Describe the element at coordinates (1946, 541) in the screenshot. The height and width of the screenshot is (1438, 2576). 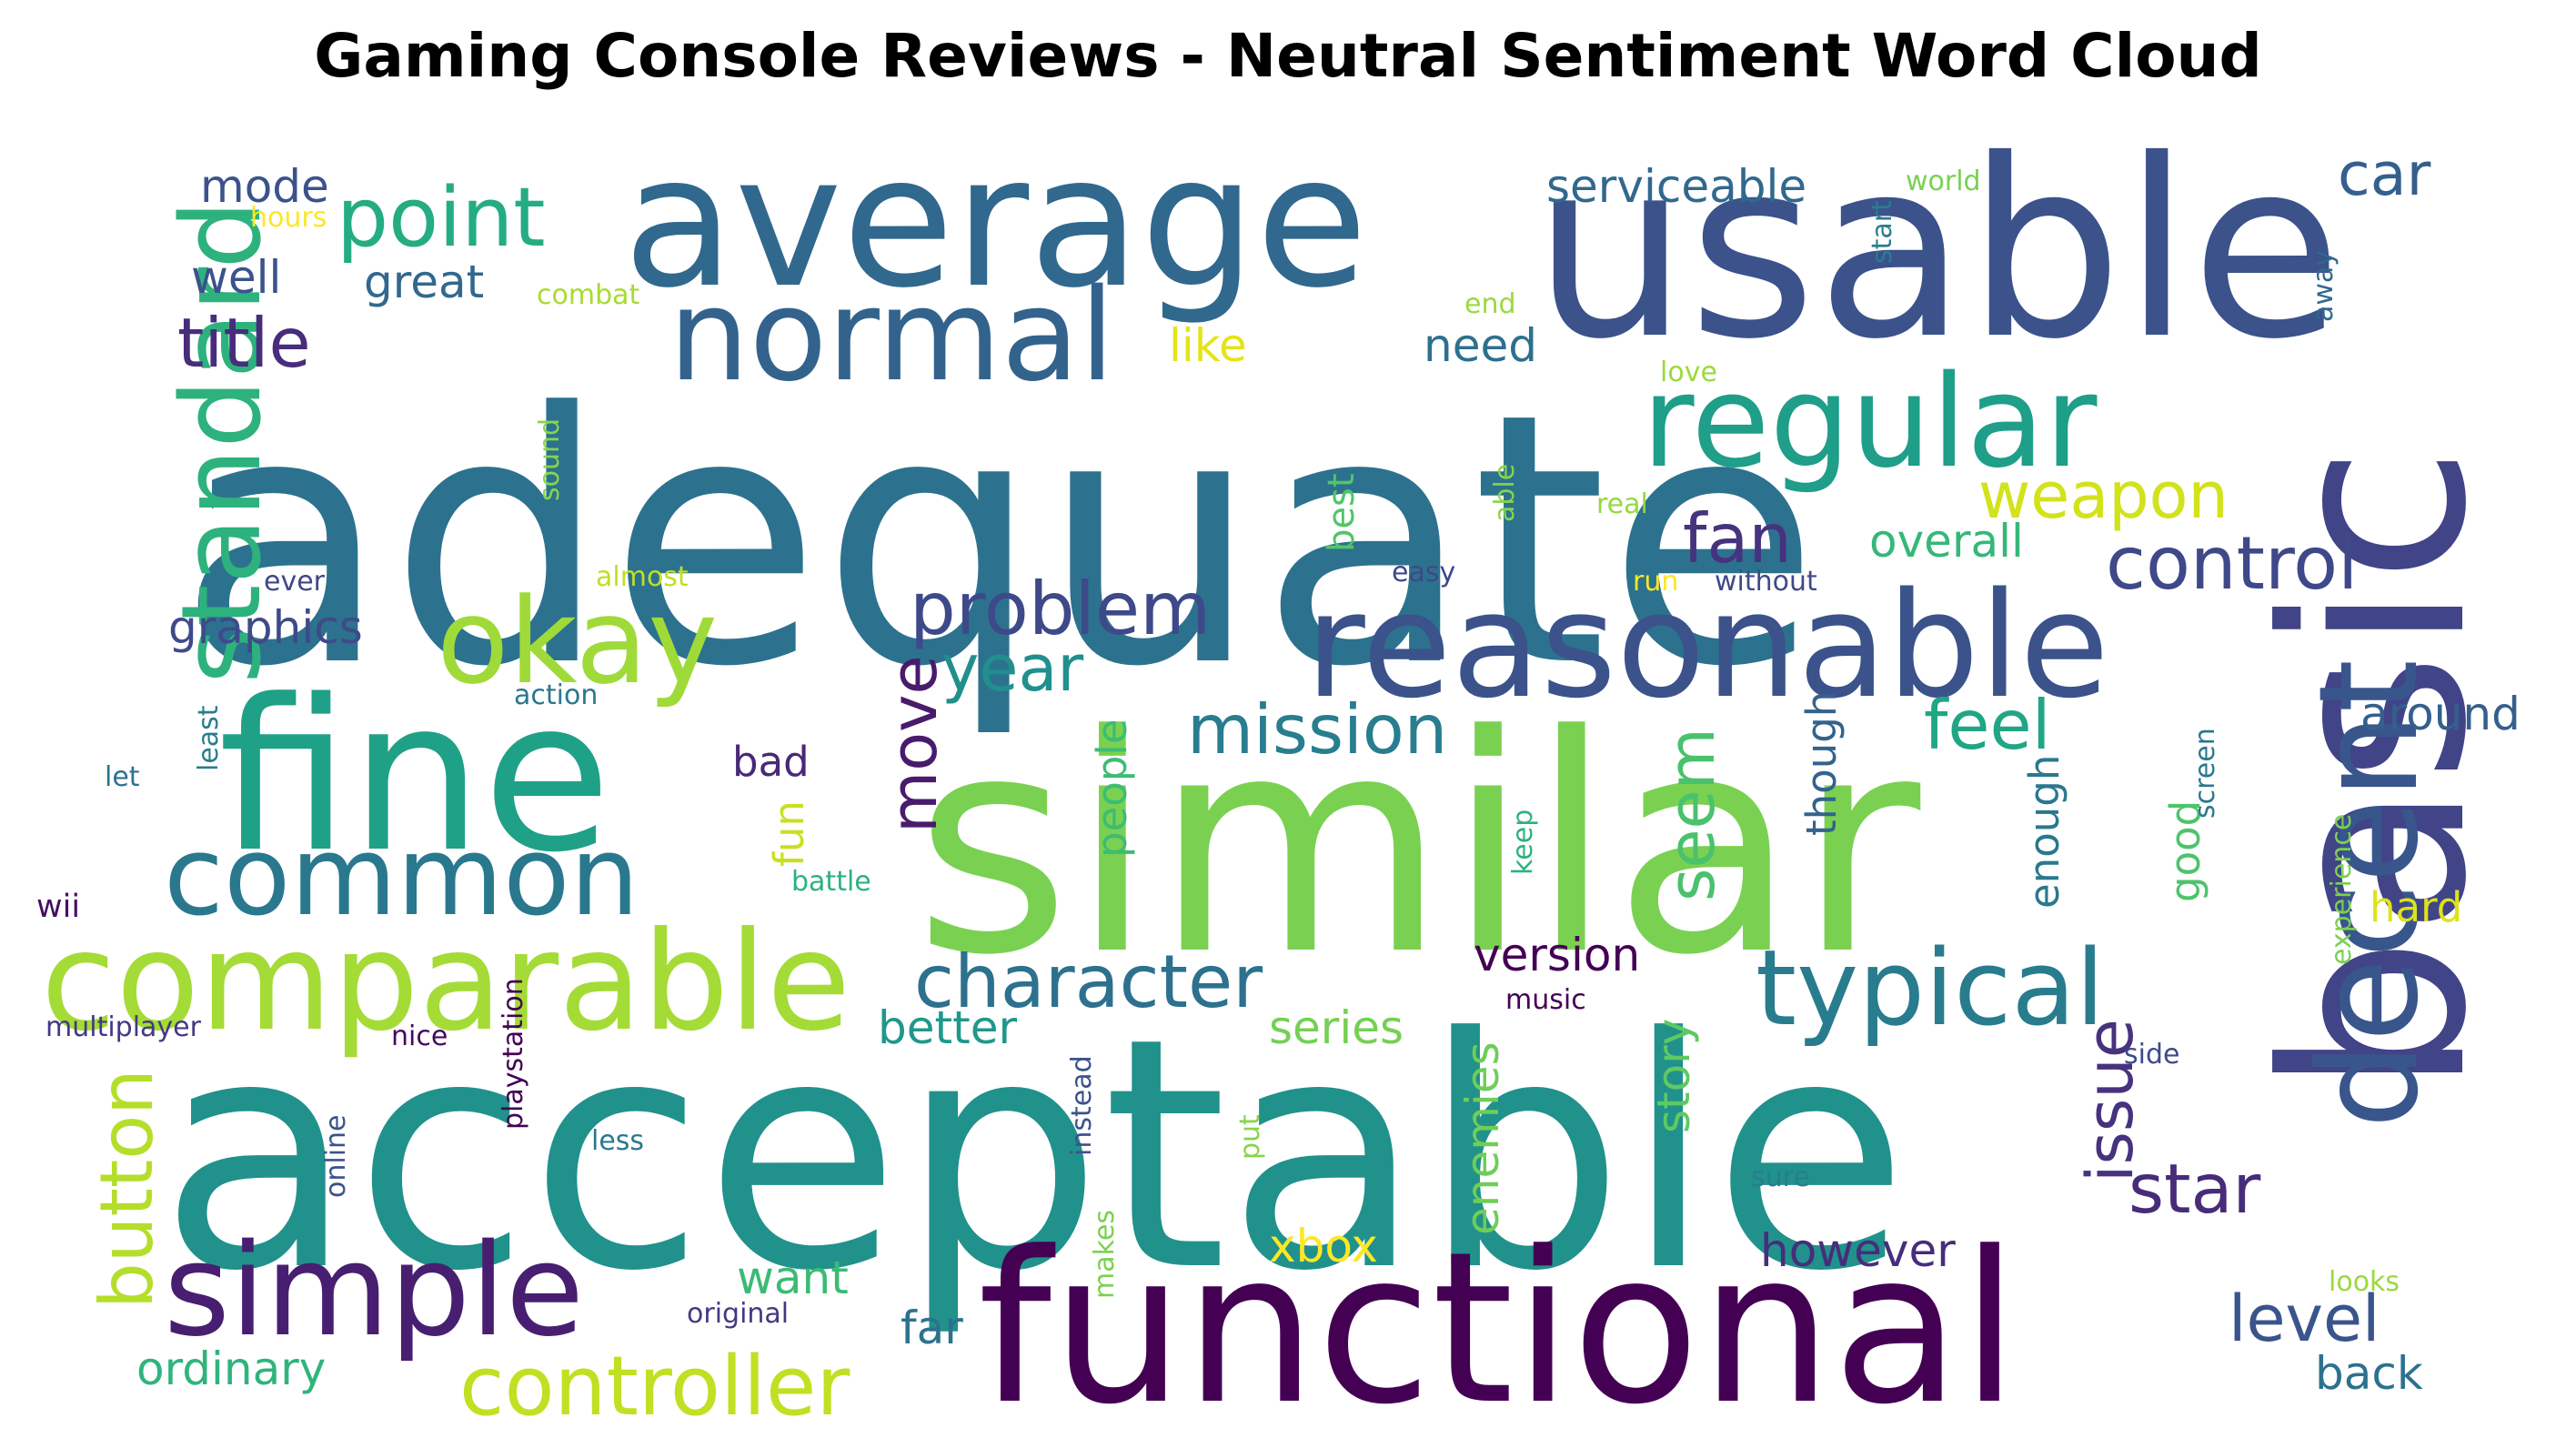
I see `word-cloud-word: overall` at that location.